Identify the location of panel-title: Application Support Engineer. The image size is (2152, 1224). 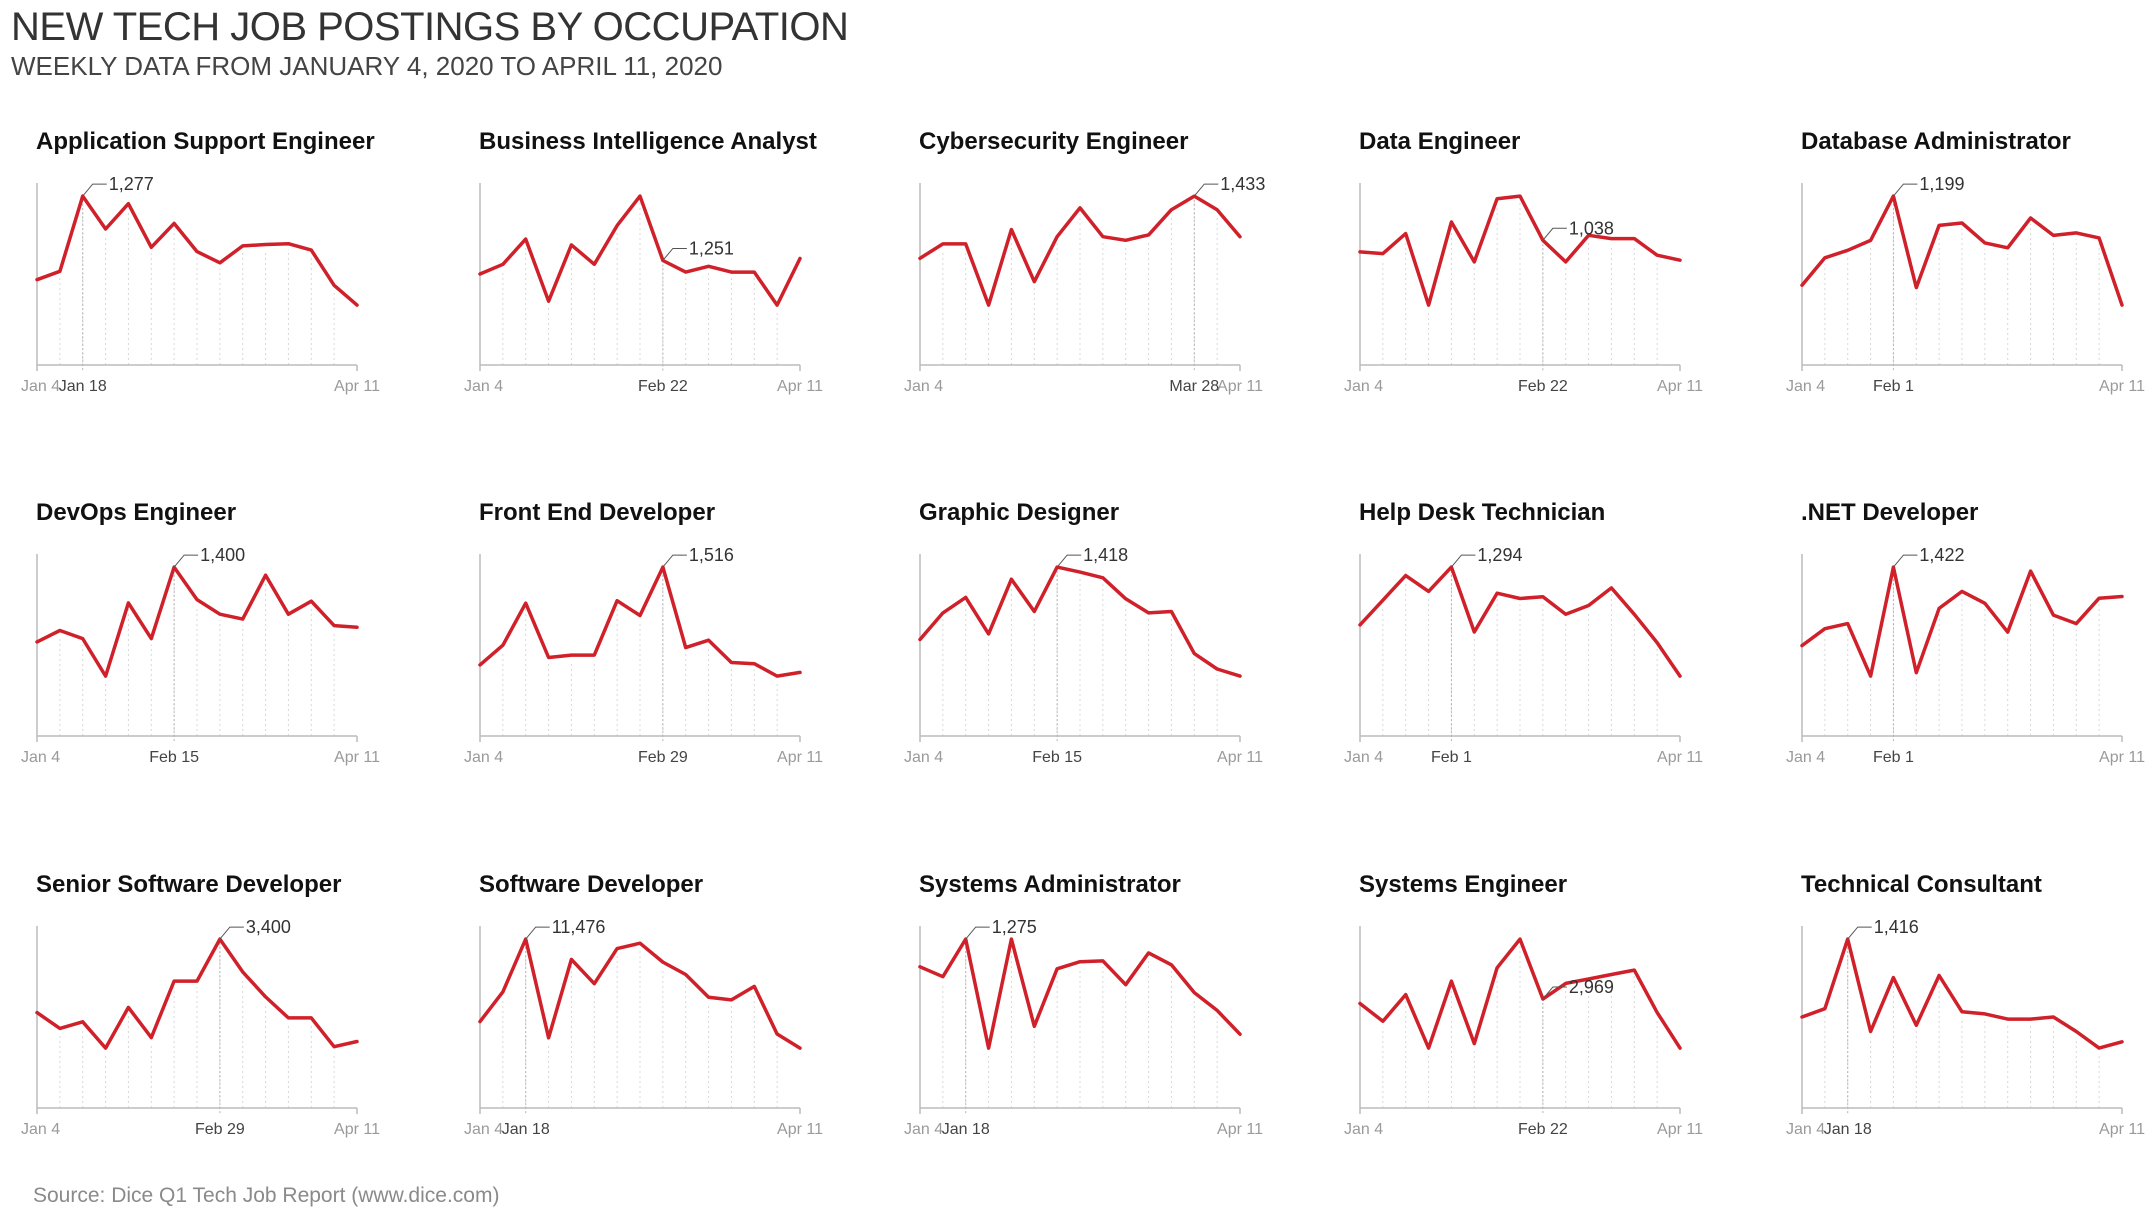
(205, 141).